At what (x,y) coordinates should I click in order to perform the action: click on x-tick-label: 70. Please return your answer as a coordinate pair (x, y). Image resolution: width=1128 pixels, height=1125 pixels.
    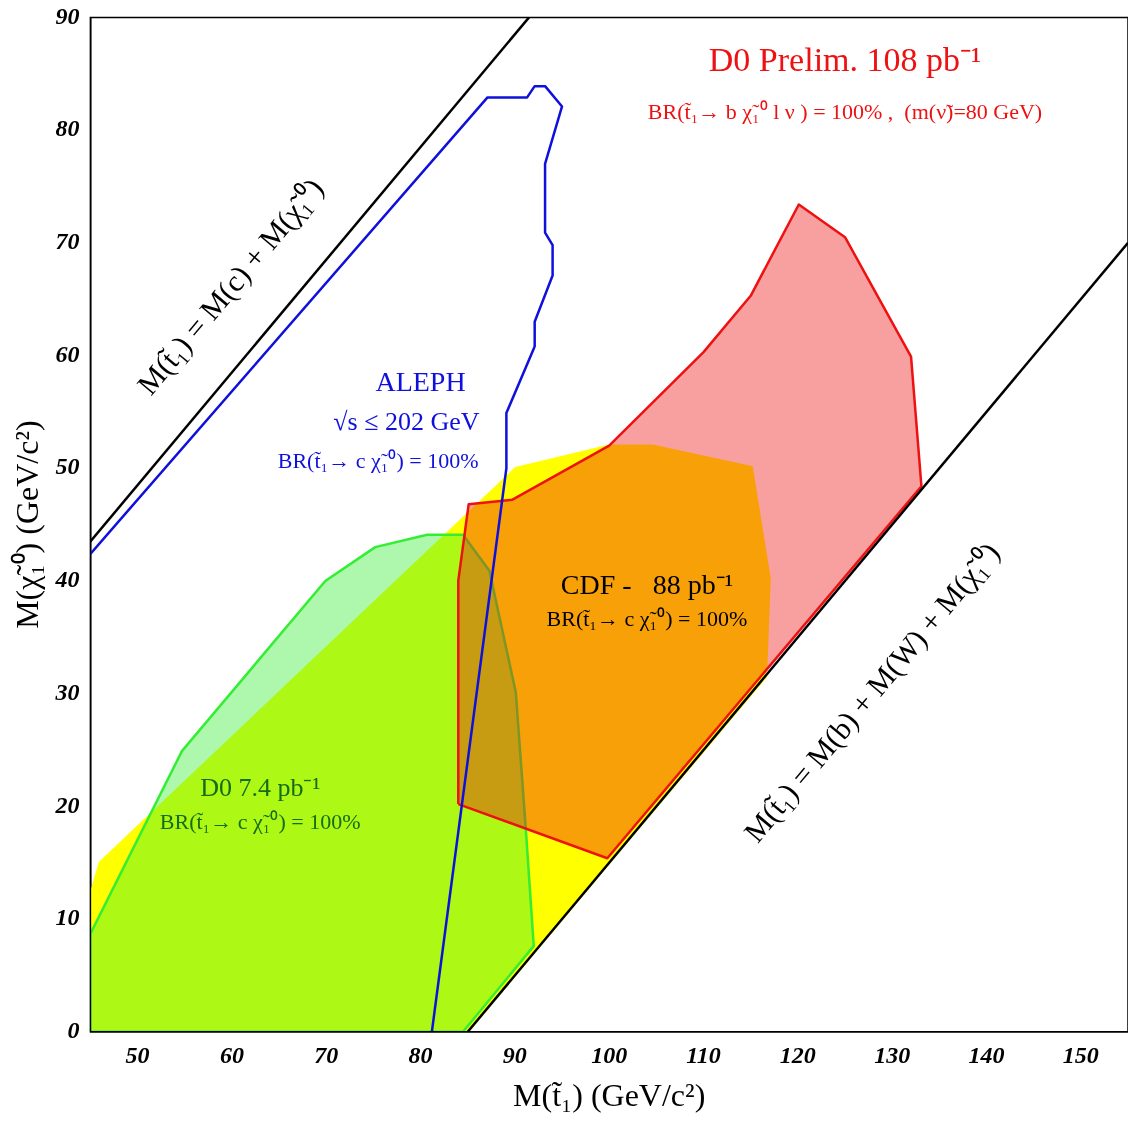
    Looking at the image, I should click on (326, 1055).